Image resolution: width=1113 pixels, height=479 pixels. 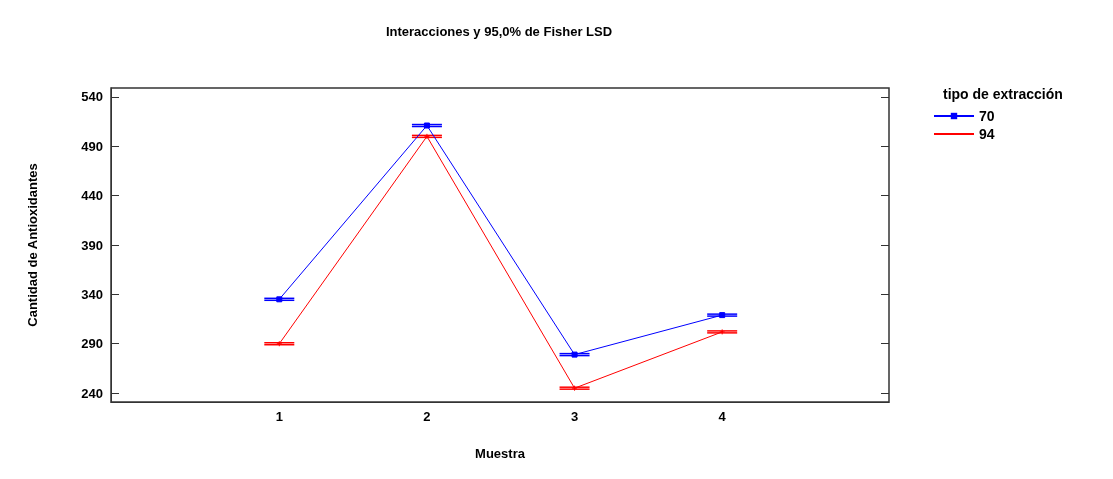 I want to click on x-tick-label: 3, so click(x=574, y=416).